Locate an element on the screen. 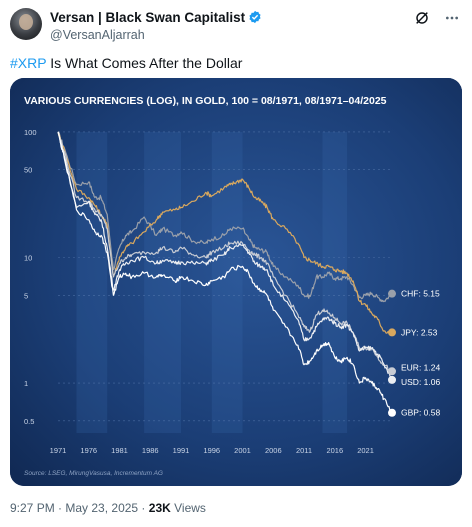 The width and height of the screenshot is (472, 527). y-tick-label: 0.5 is located at coordinates (29, 421).